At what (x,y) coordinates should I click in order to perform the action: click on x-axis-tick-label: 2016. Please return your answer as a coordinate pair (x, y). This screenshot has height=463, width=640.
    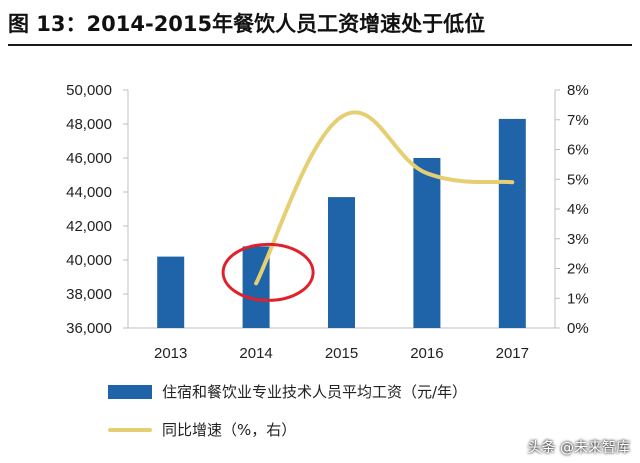
    Looking at the image, I should click on (426, 353).